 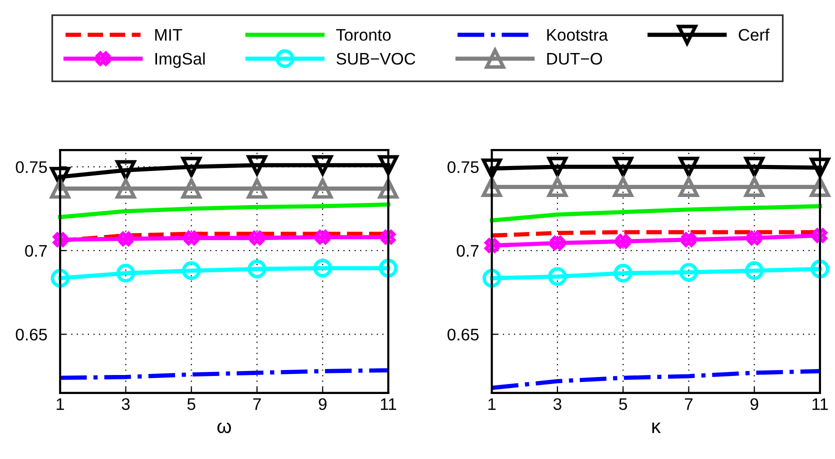 I want to click on legend-label: ImgSal, so click(x=180, y=60).